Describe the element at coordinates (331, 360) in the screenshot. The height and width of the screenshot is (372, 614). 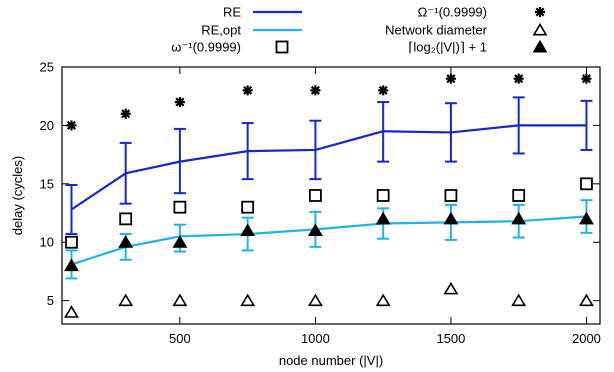
I see `x-axis-label: node number (|V|)` at that location.